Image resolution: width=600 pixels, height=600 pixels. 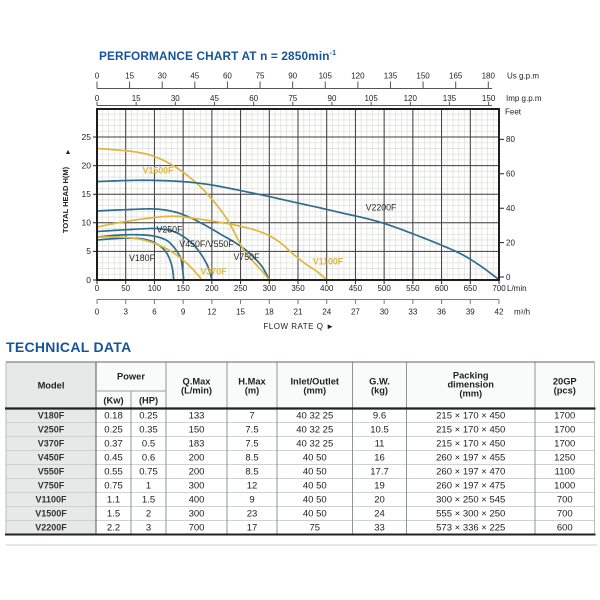 I want to click on svg-text: 2.2, so click(x=113, y=527).